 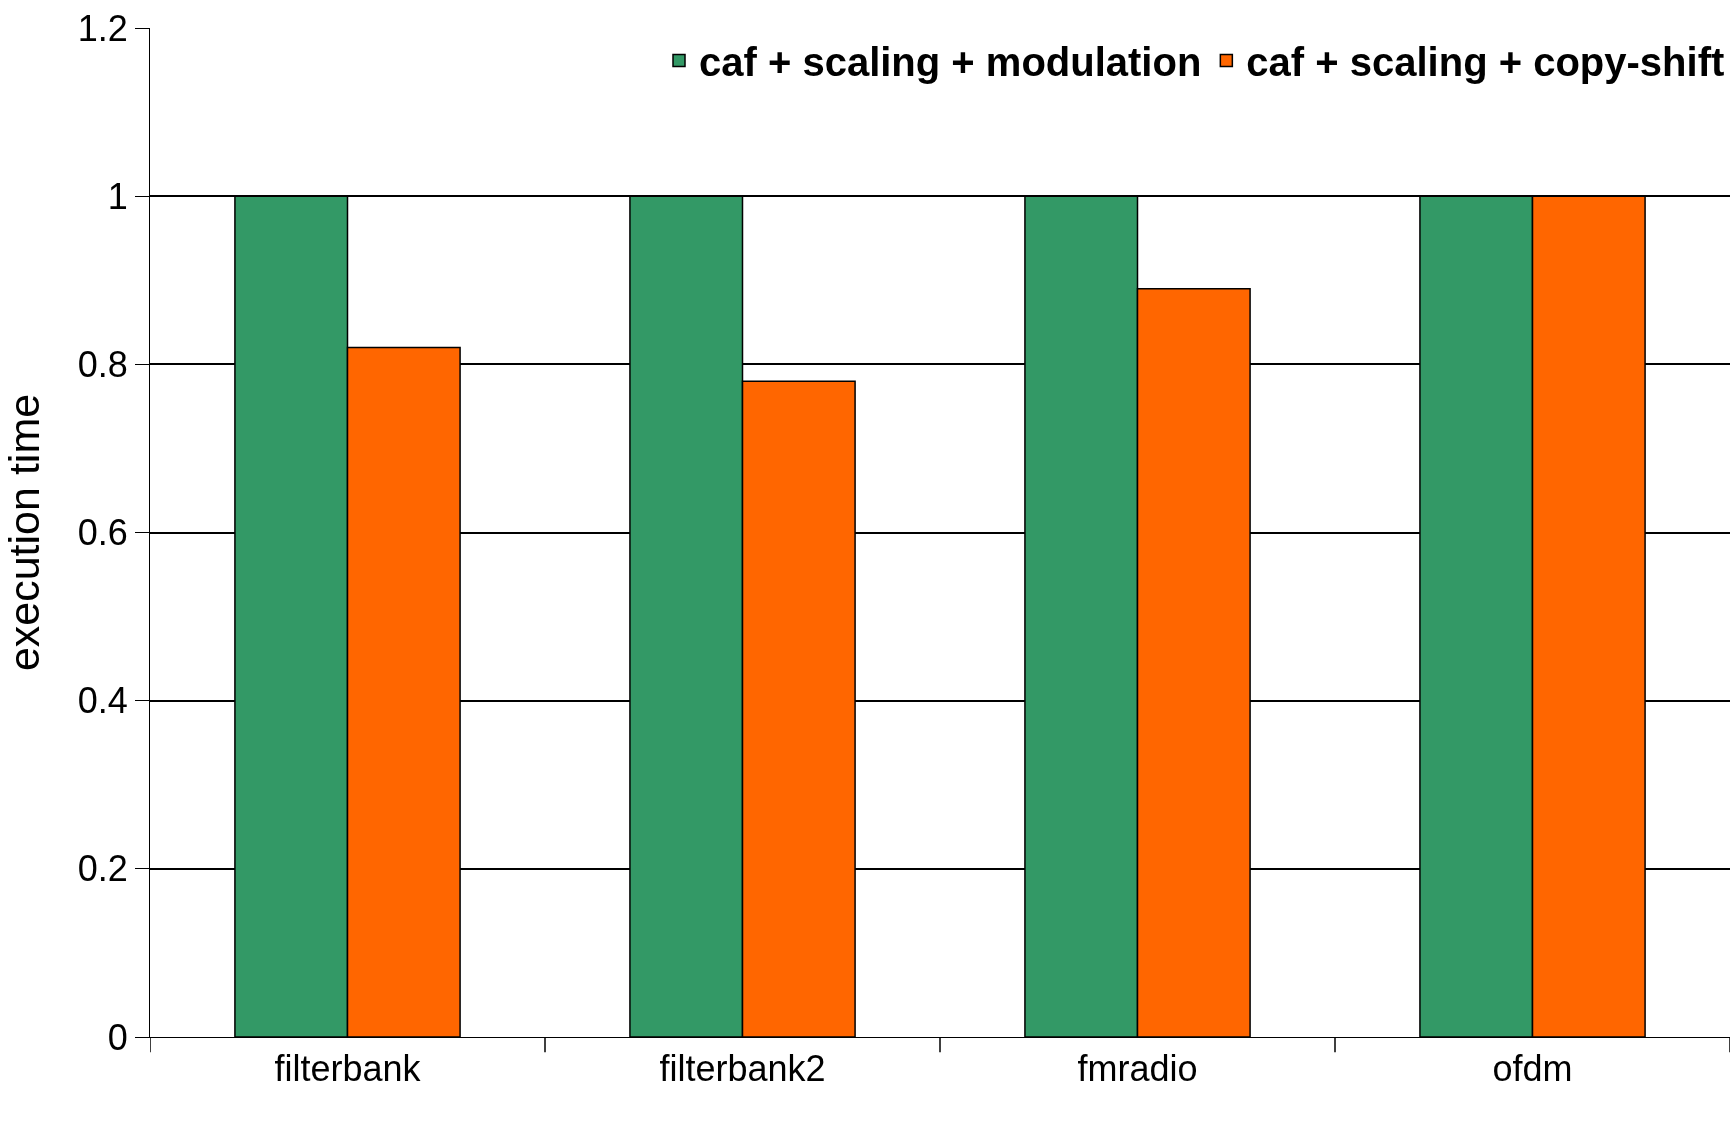 I want to click on y-tick-label: 1, so click(x=117, y=196).